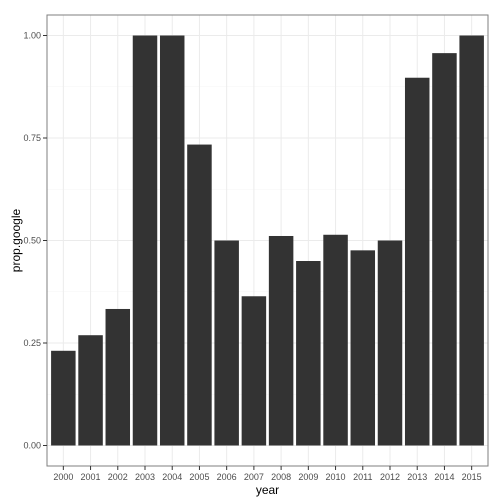 This screenshot has width=504, height=504. What do you see at coordinates (336, 477) in the screenshot?
I see `x-tick-label: 2010` at bounding box center [336, 477].